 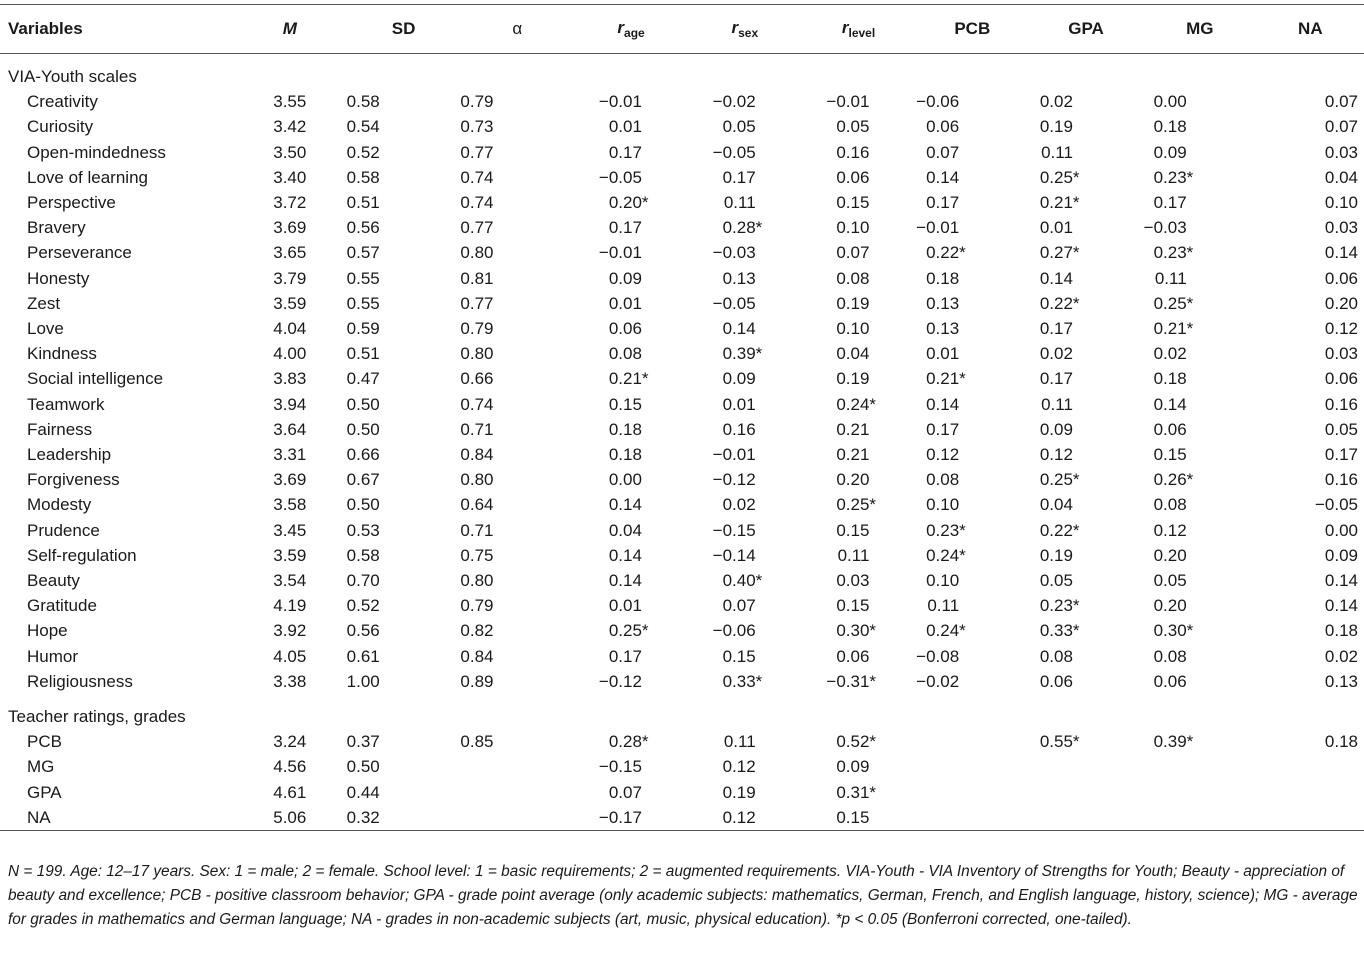 What do you see at coordinates (60, 127) in the screenshot?
I see `row-label: Curiosity` at bounding box center [60, 127].